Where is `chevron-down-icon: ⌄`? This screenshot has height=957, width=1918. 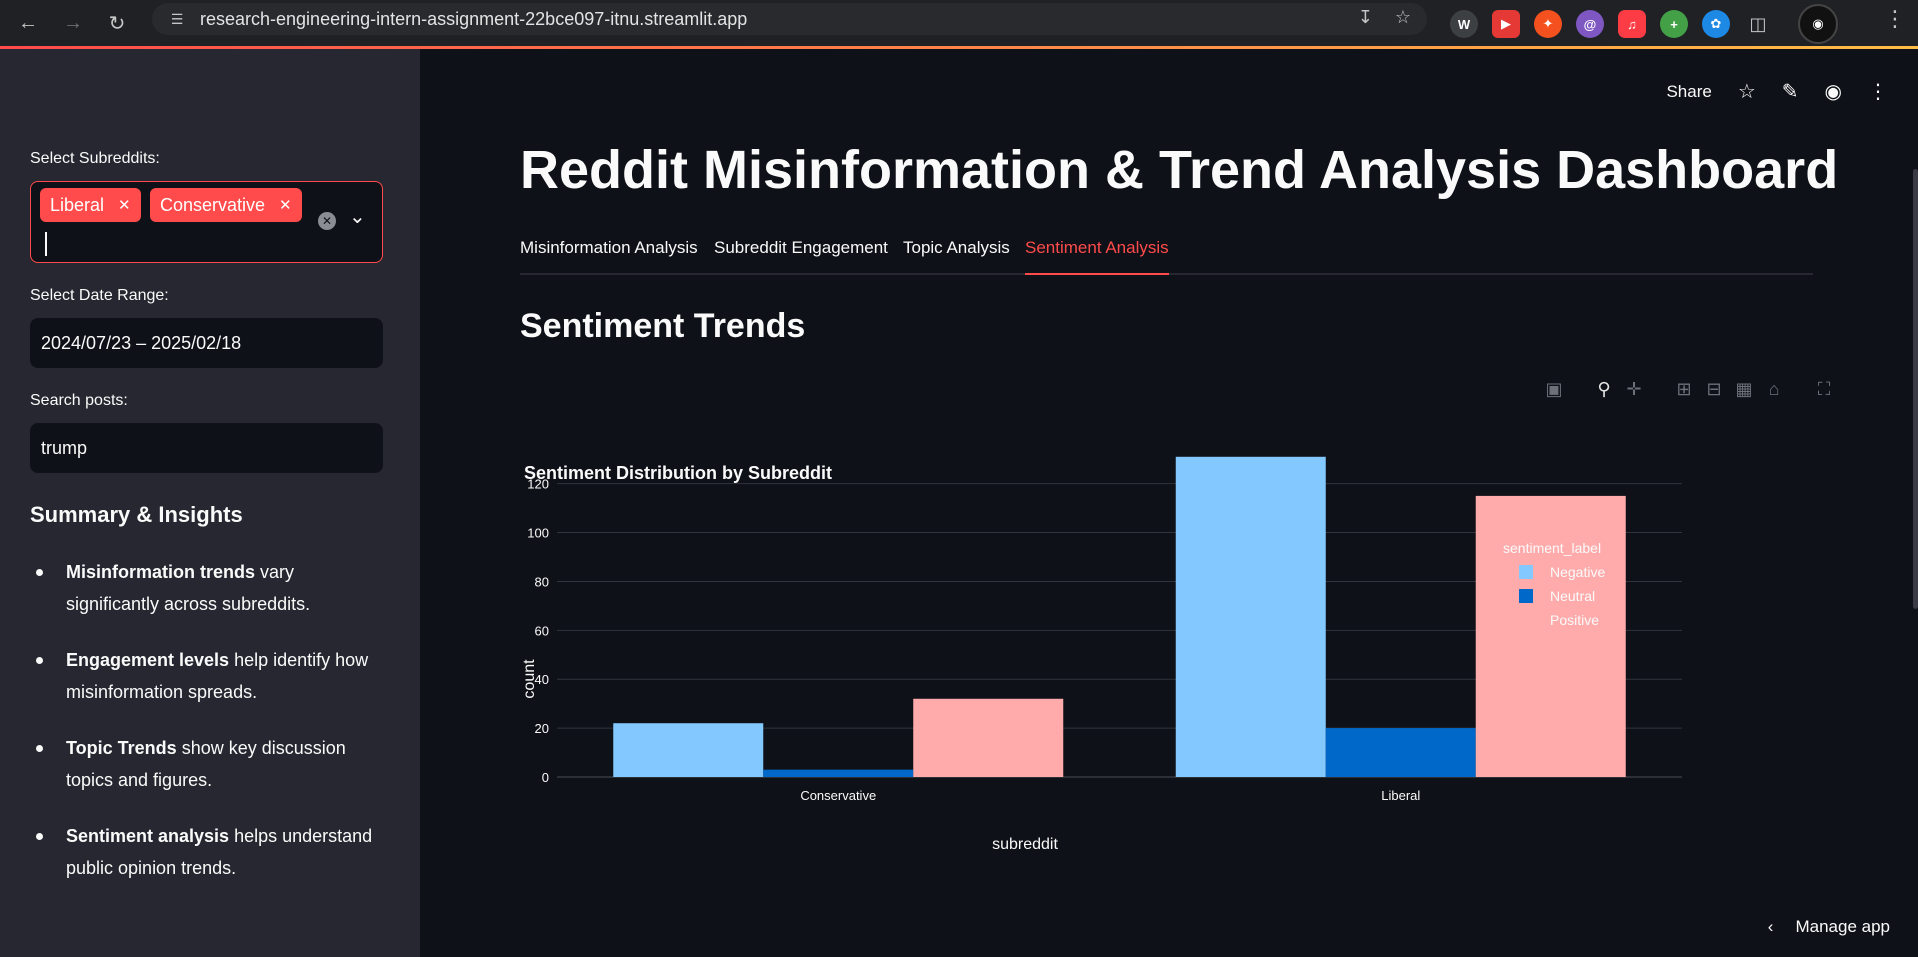
chevron-down-icon: ⌄ is located at coordinates (357, 217).